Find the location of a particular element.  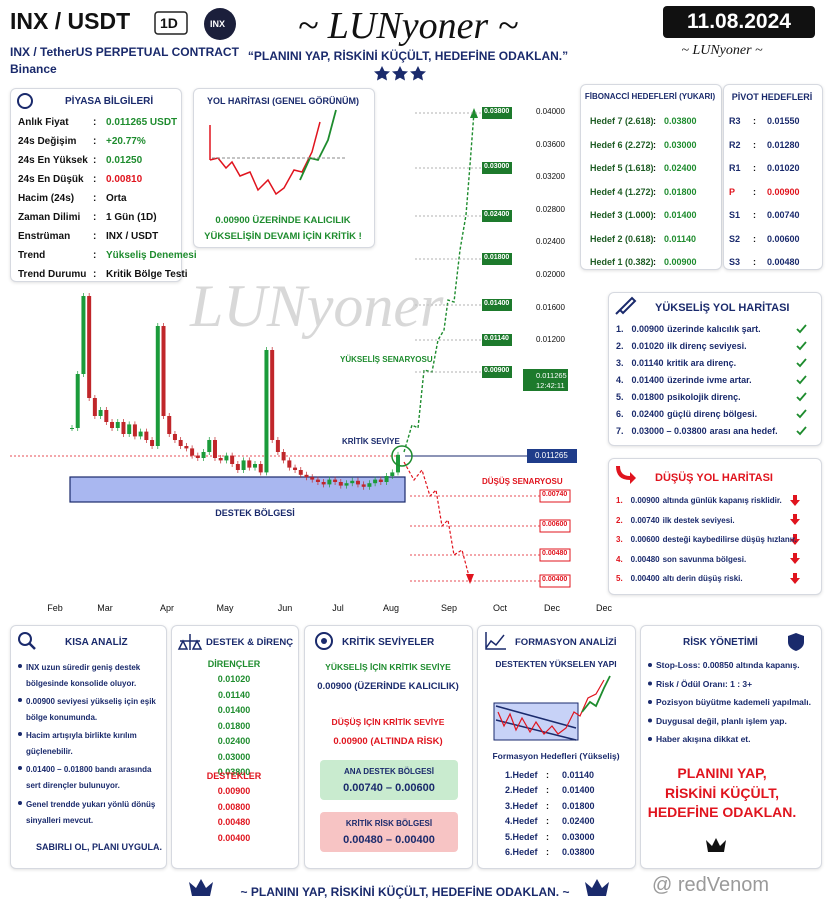

price-tag-box is located at coordinates (545, 380).